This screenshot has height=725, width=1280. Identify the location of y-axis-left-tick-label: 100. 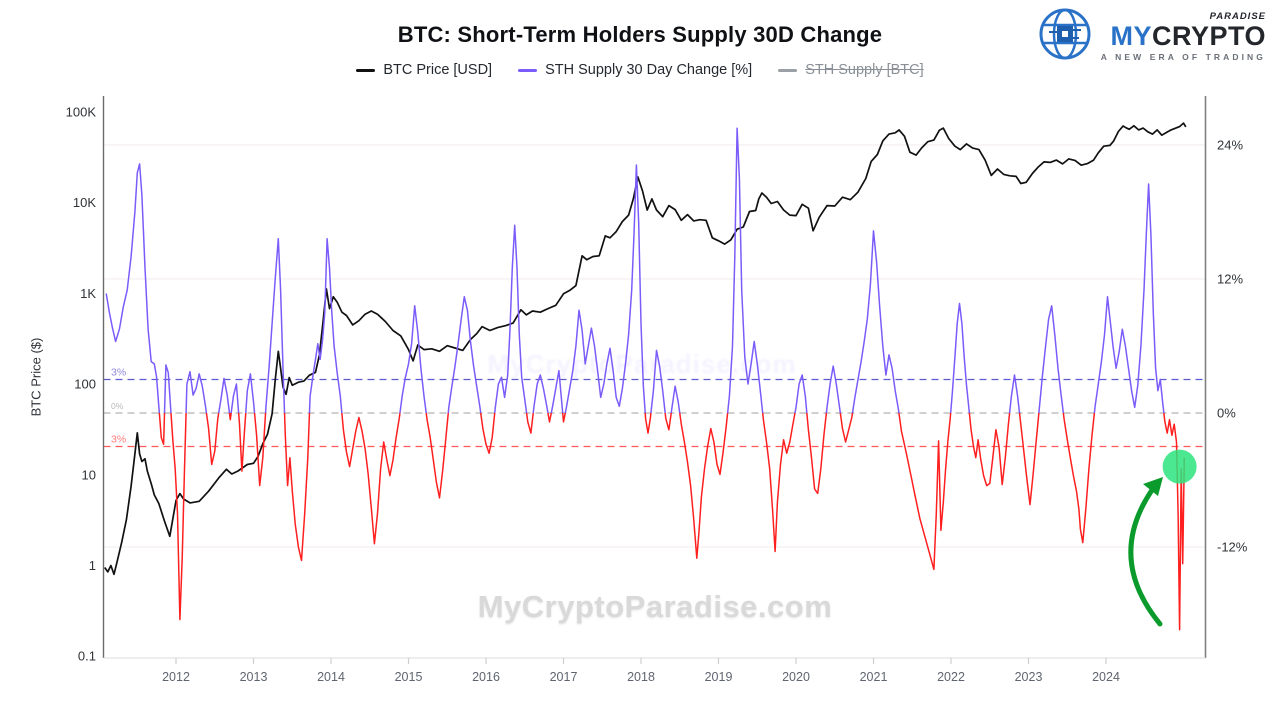
(85, 384).